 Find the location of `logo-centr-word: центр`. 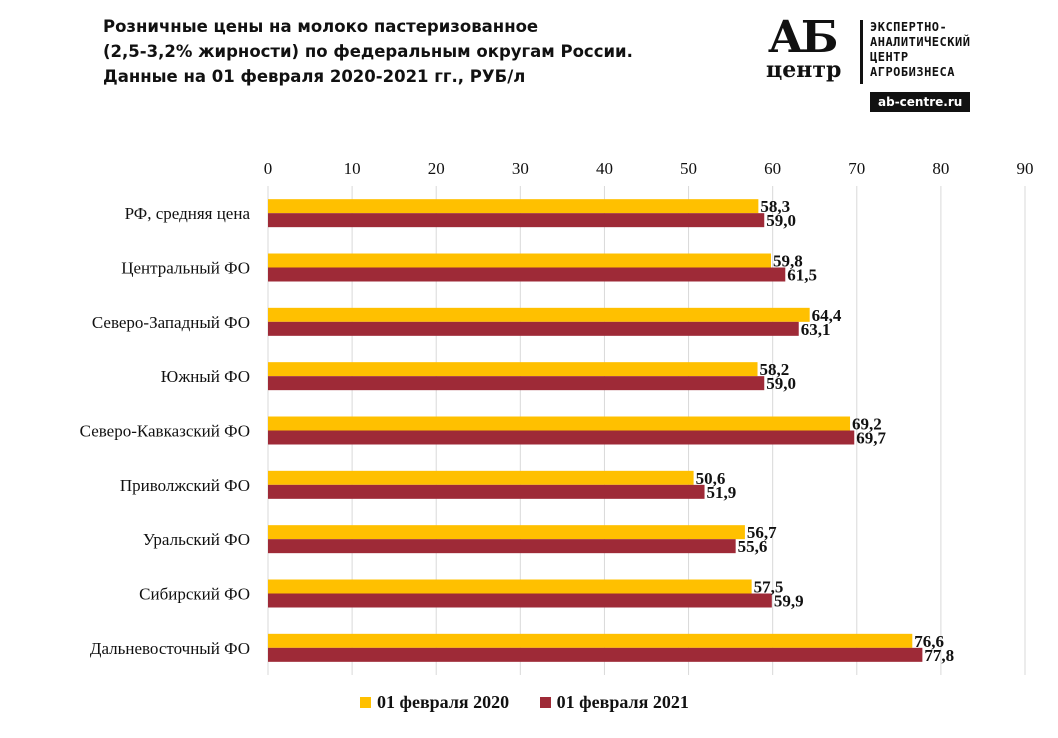

logo-centr-word: центр is located at coordinates (804, 70).